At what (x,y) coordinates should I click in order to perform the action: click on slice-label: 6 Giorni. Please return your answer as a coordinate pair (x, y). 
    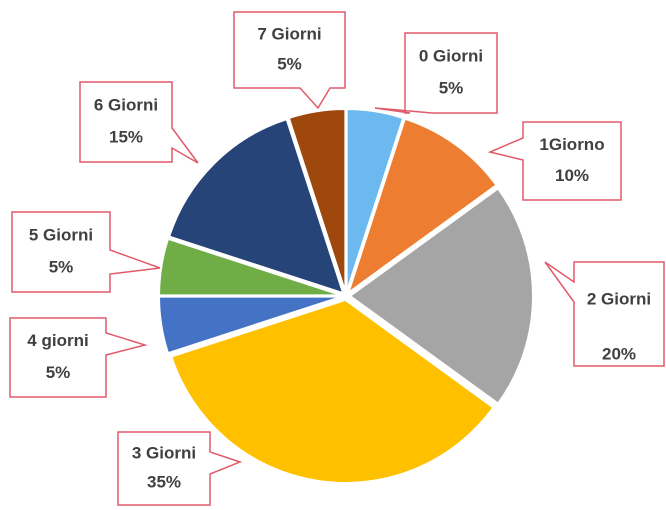
    Looking at the image, I should click on (126, 104).